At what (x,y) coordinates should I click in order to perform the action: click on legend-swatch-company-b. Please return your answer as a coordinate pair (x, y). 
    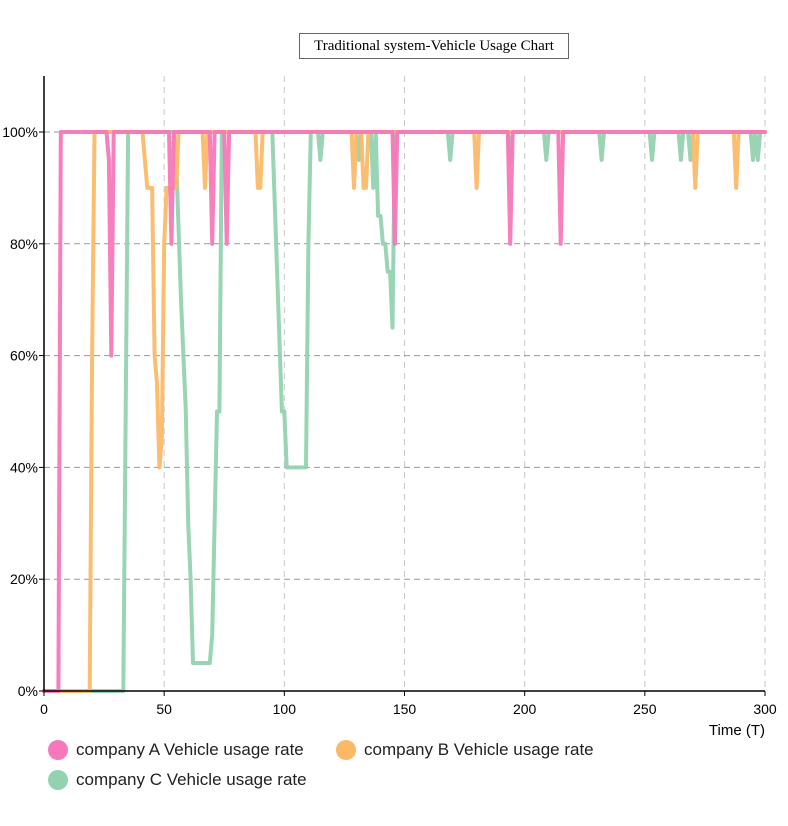
    Looking at the image, I should click on (346, 750).